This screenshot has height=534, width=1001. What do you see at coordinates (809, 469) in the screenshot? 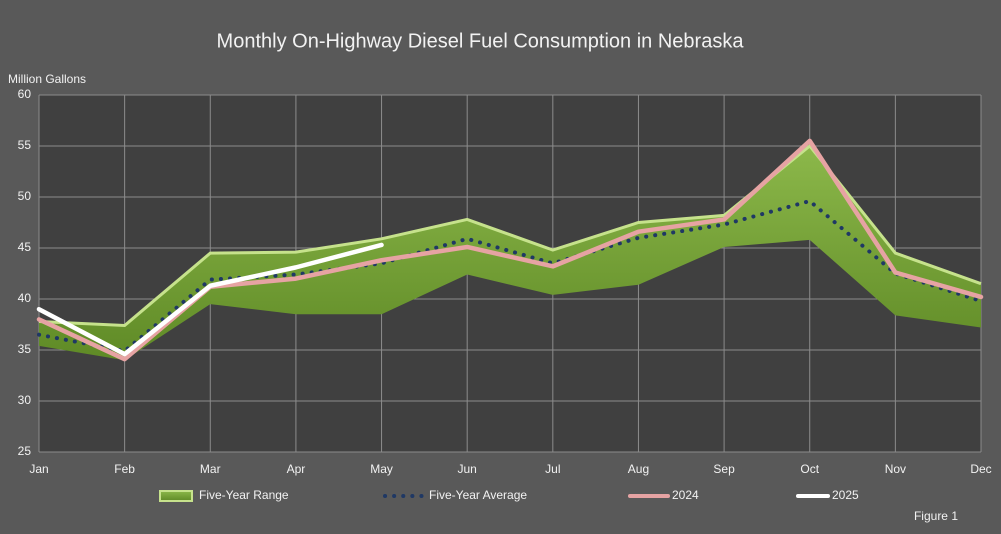
I see `x-tick-label: Oct` at bounding box center [809, 469].